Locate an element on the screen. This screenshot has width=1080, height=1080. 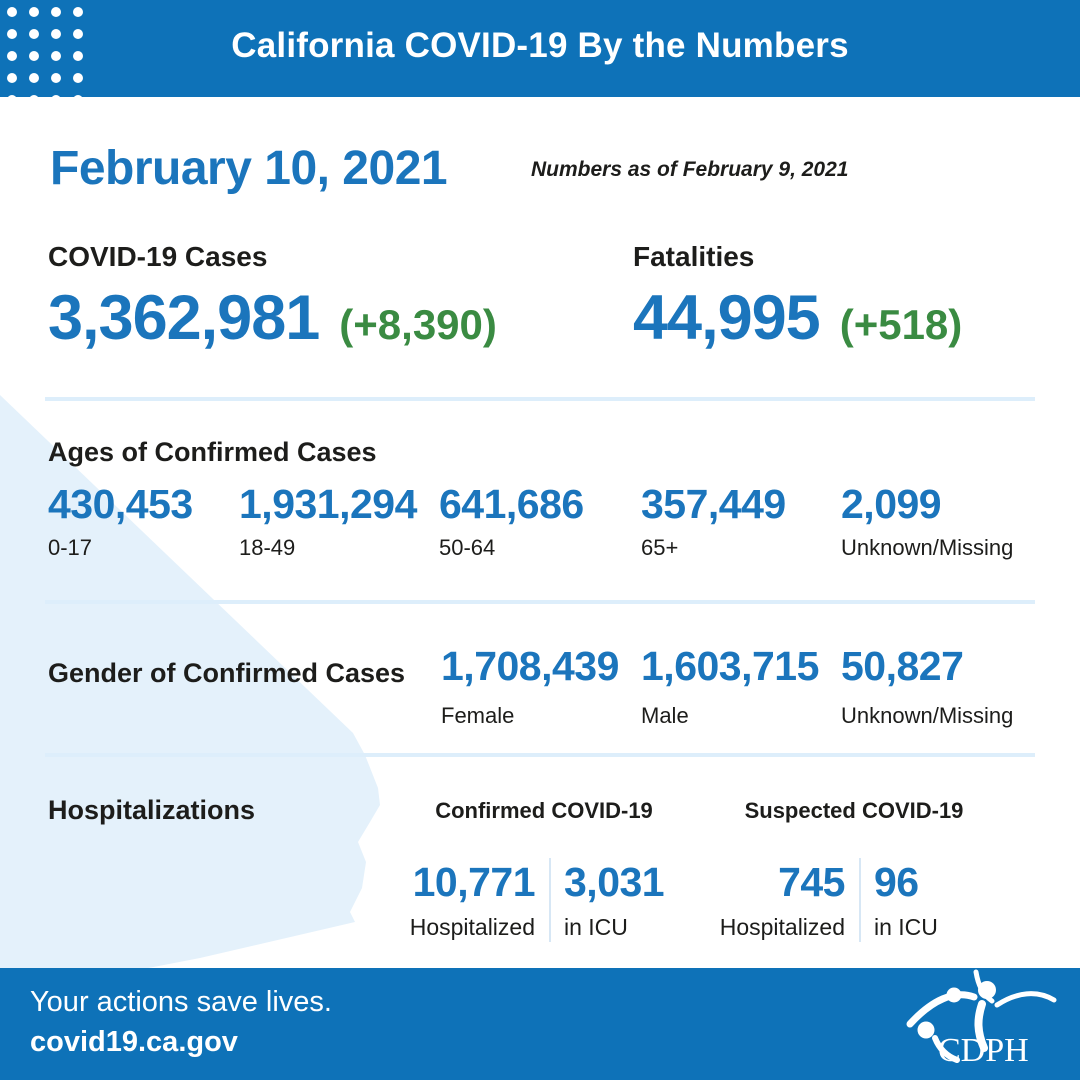
hospitalized-value: 745 is located at coordinates (811, 882).